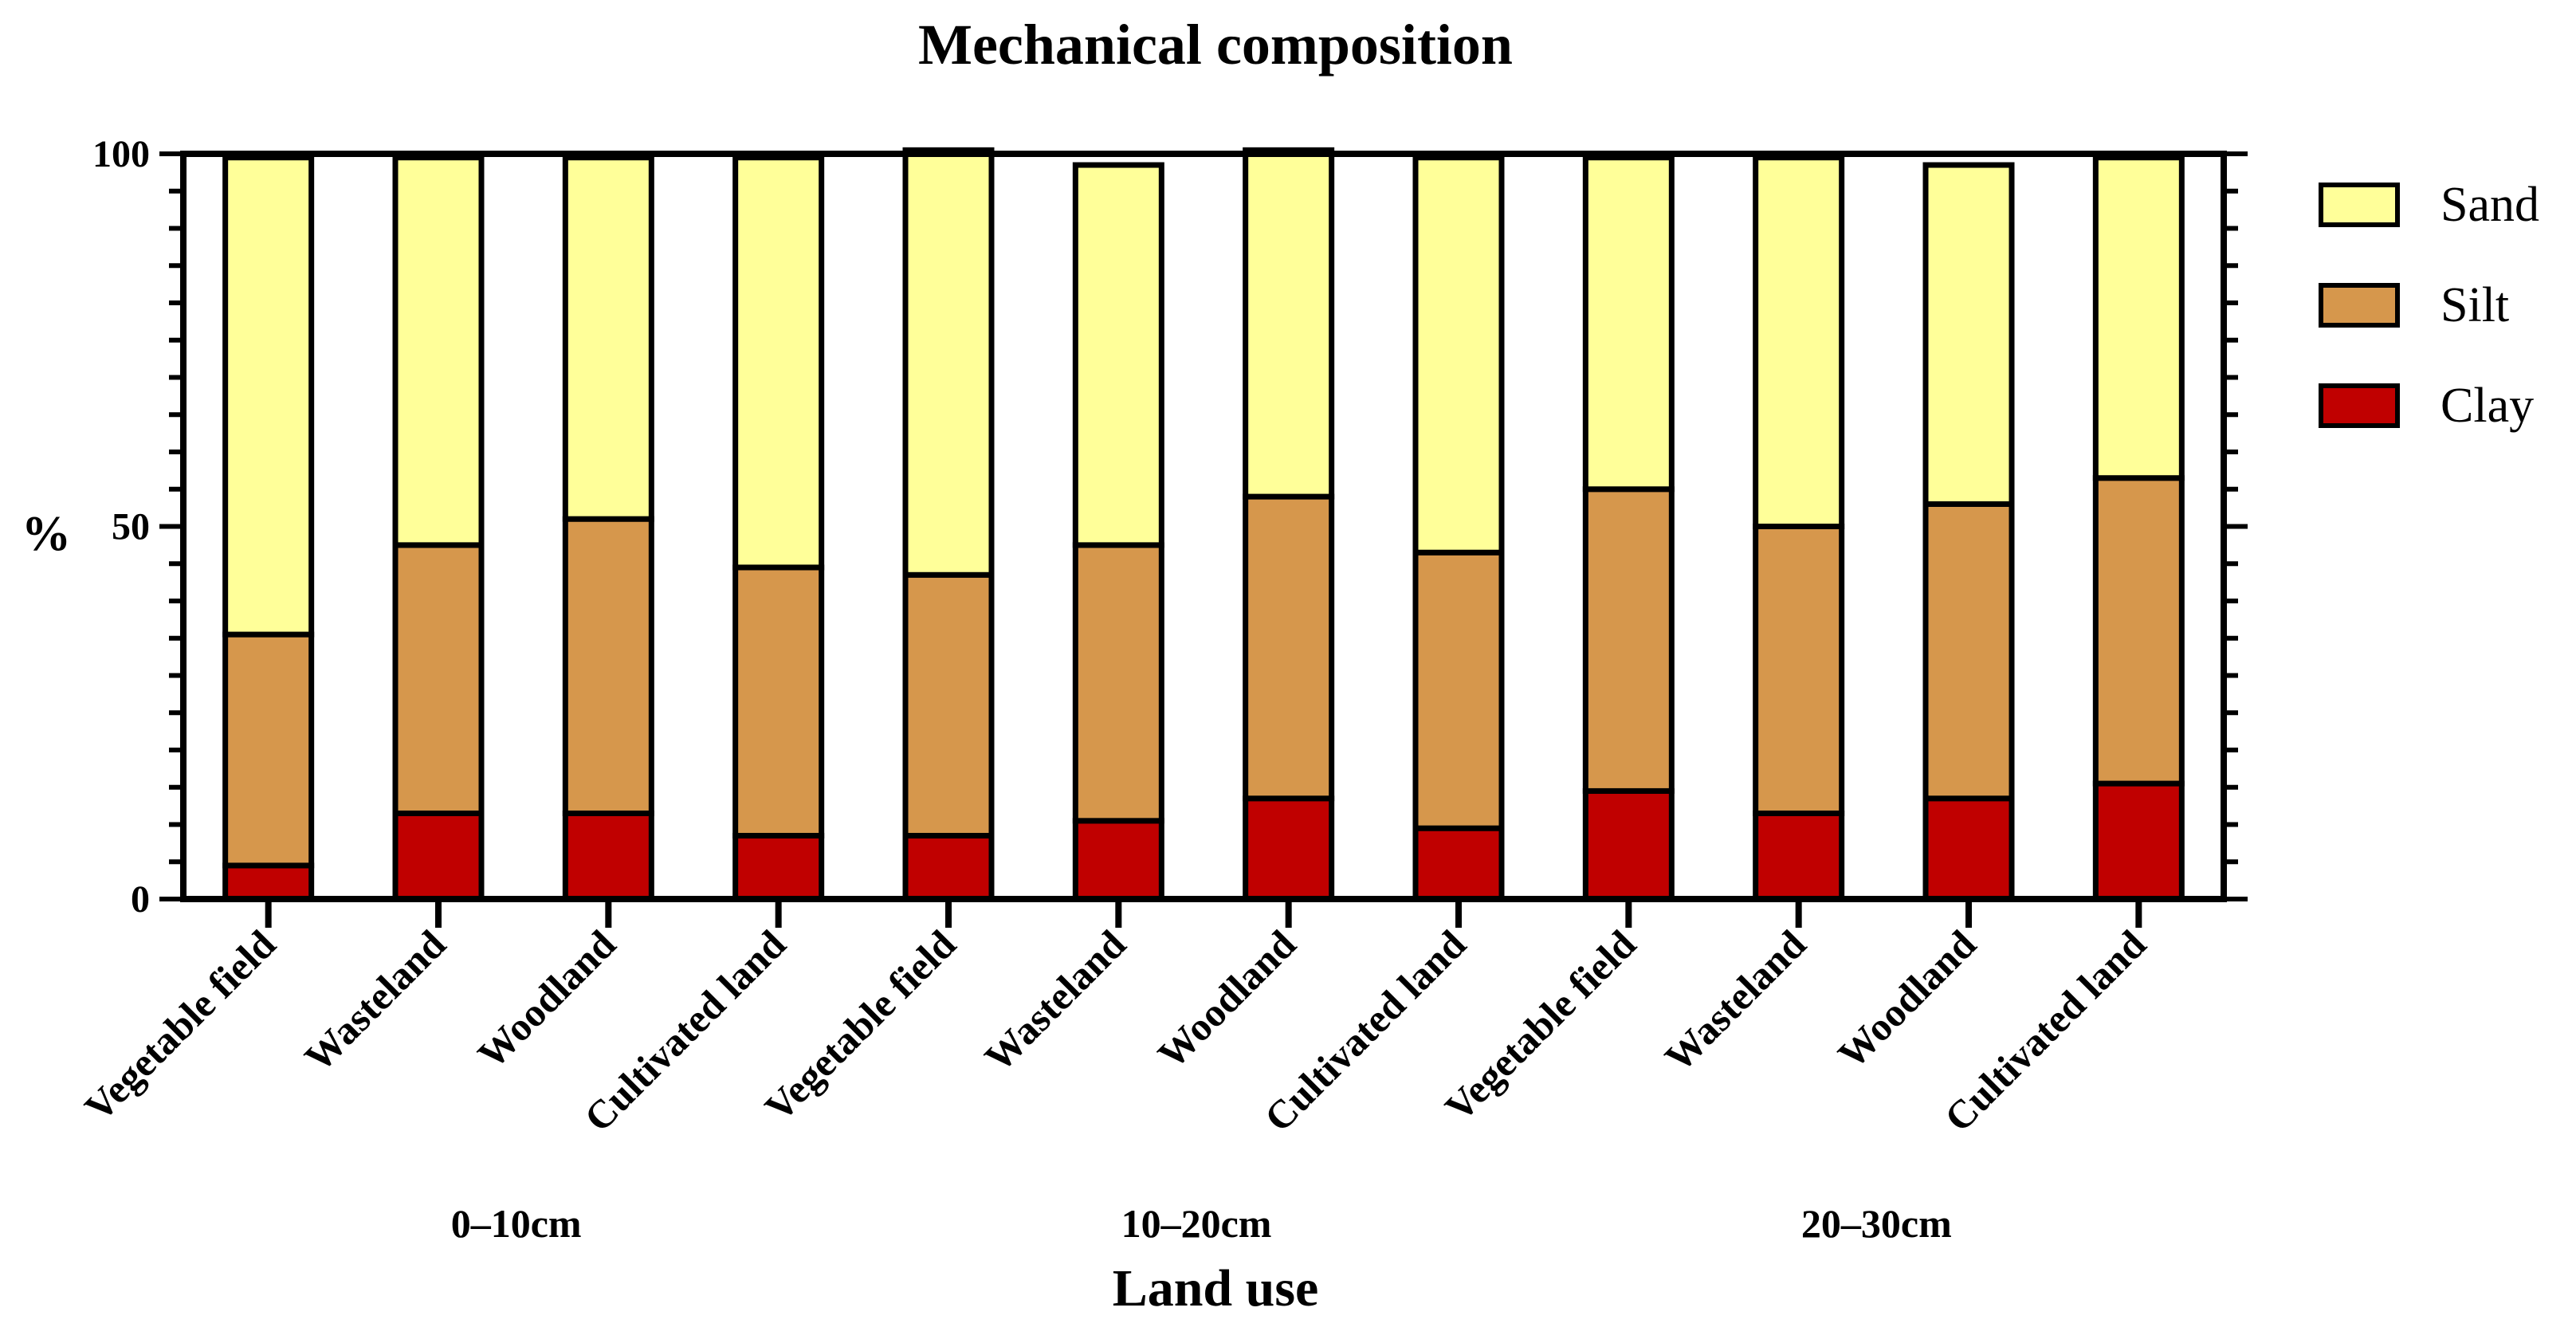  I want to click on group-label: 20–30cm, so click(1877, 1223).